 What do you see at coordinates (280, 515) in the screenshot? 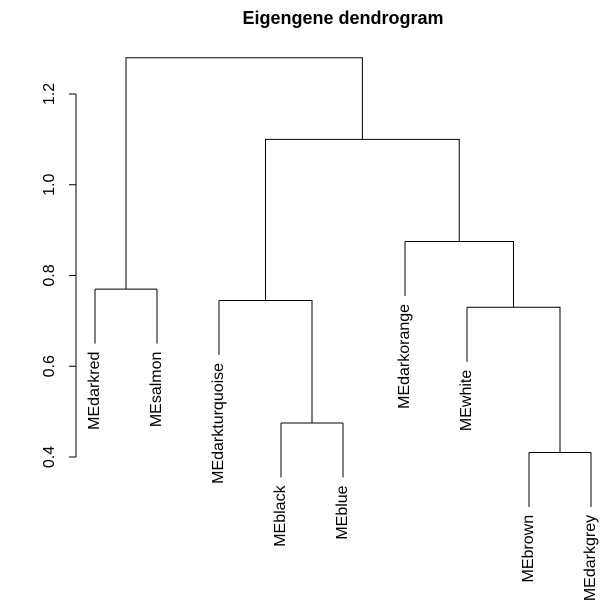
I see `leaf-label: MEblack` at bounding box center [280, 515].